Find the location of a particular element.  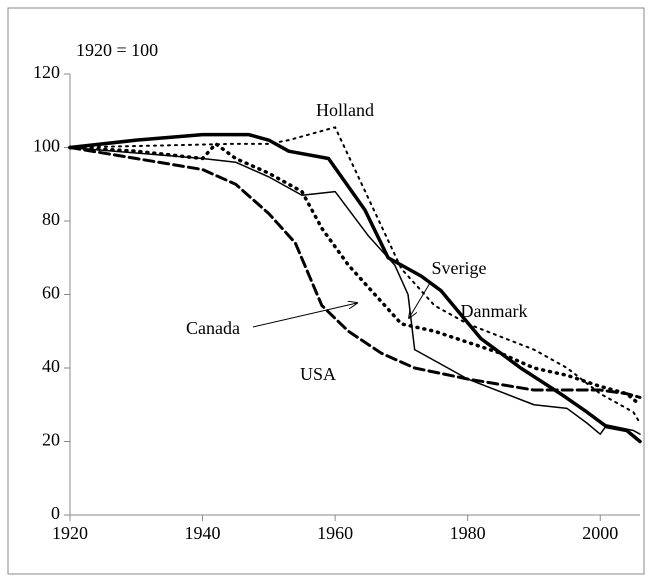

y-tick-label: 80 is located at coordinates (51, 219).